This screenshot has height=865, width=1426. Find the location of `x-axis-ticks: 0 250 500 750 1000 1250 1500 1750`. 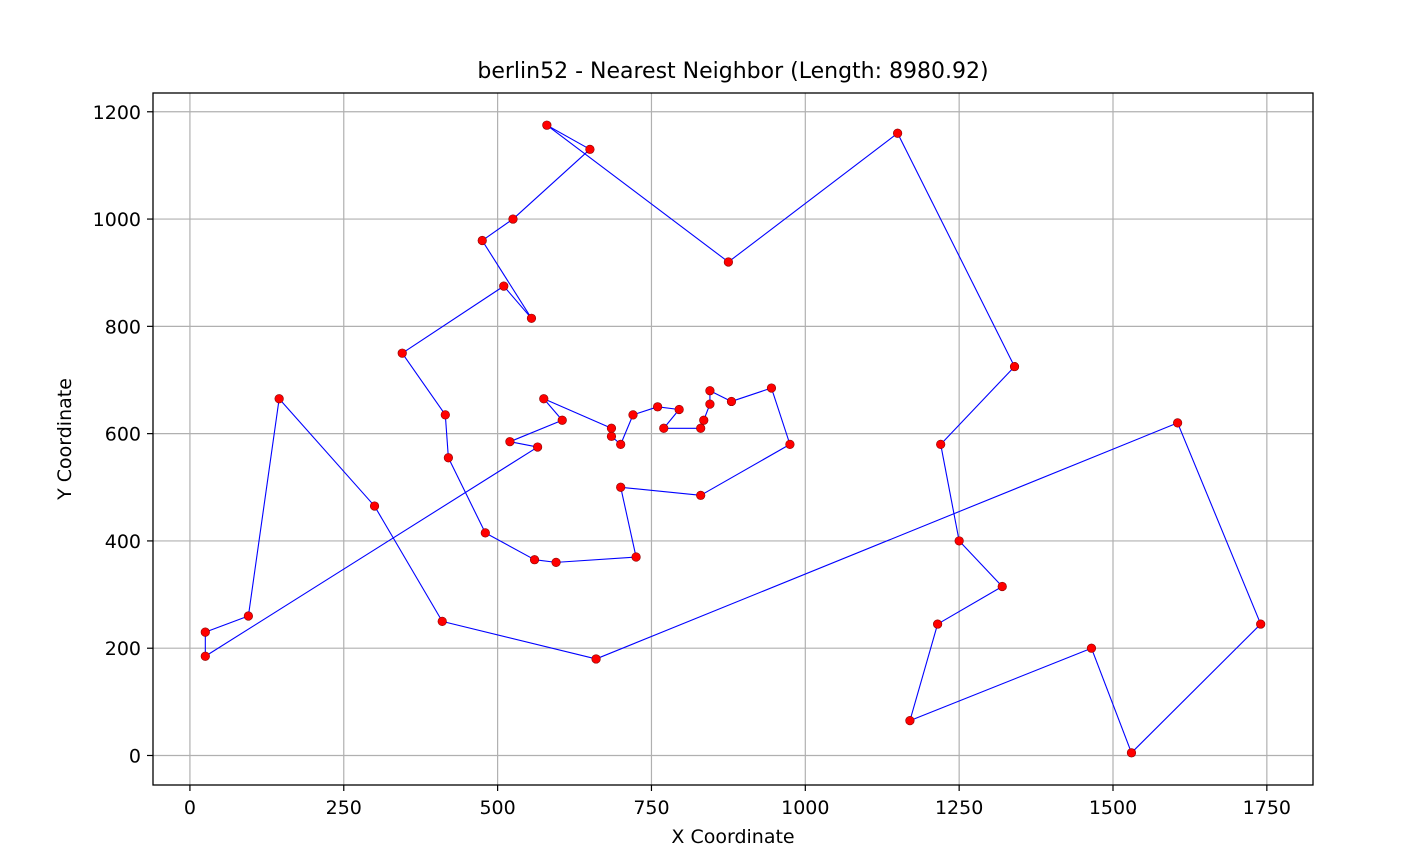

x-axis-ticks: 0 250 500 750 1000 1250 1500 1750 is located at coordinates (737, 802).